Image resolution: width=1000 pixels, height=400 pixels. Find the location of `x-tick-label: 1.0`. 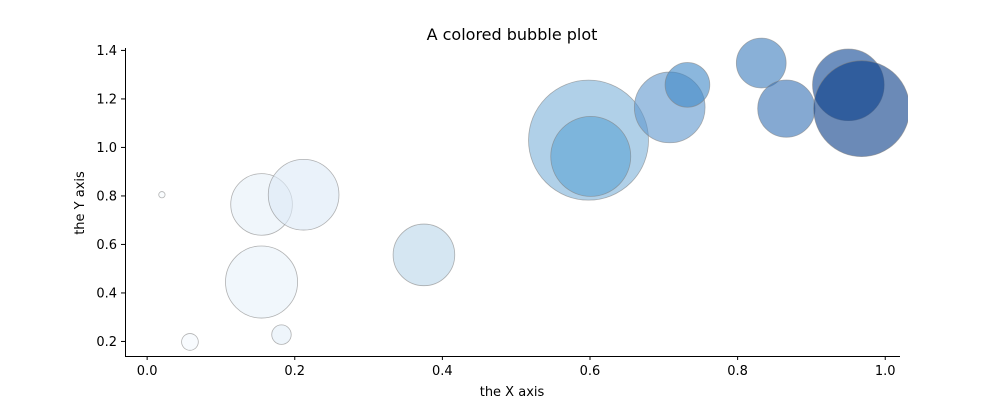

x-tick-label: 1.0 is located at coordinates (885, 371).